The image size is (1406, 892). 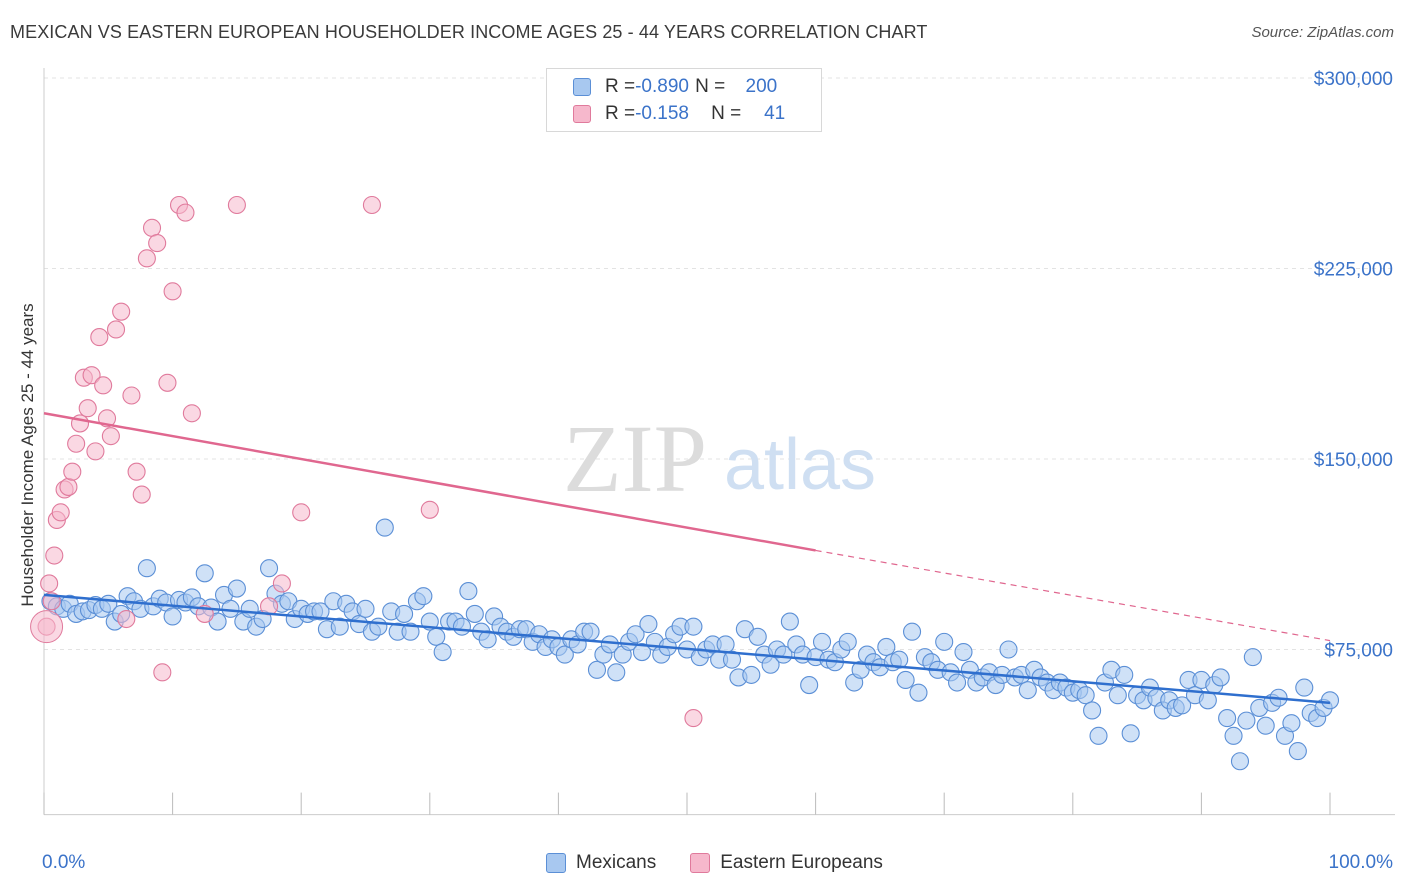 I want to click on trend-line-eastern-europeans, so click(x=429, y=482).